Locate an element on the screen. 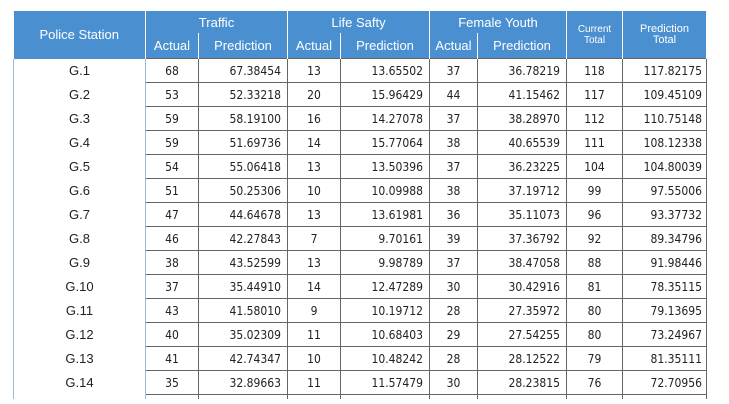 The image size is (729, 404). cell-l-act: 20 is located at coordinates (314, 94).